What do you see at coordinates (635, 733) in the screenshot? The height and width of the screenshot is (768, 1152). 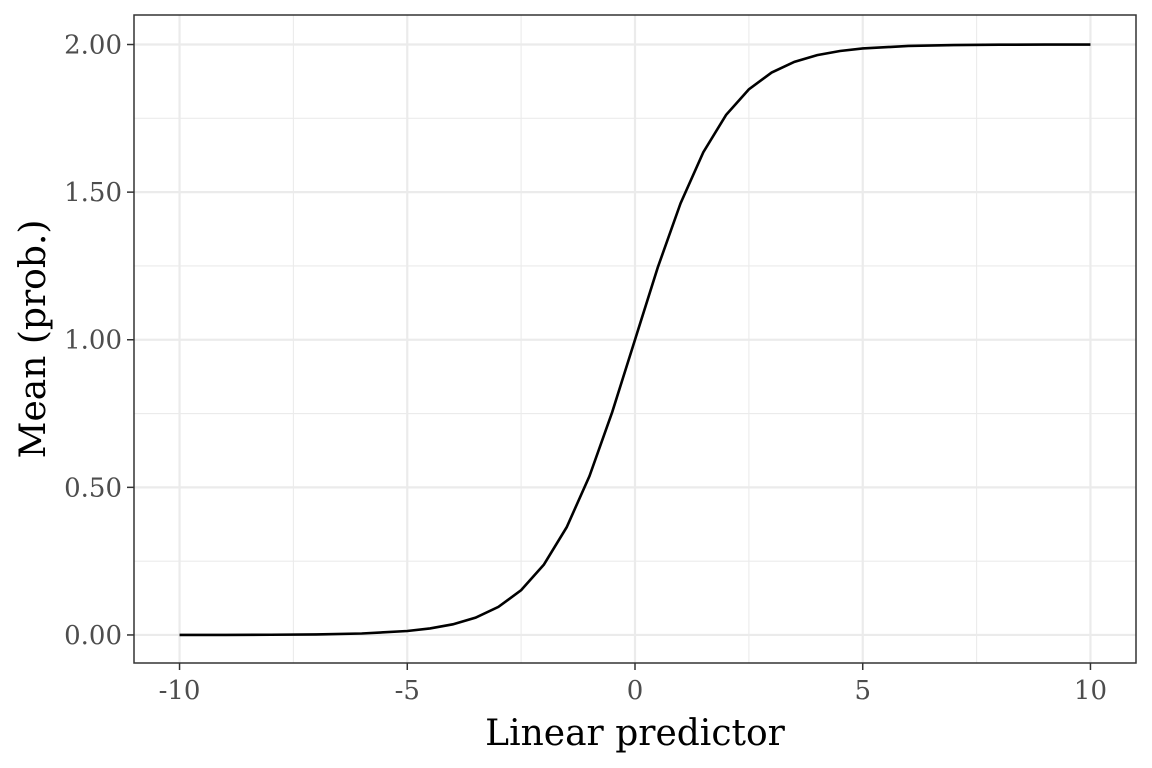 I see `x-axis-title: Linear predictor` at bounding box center [635, 733].